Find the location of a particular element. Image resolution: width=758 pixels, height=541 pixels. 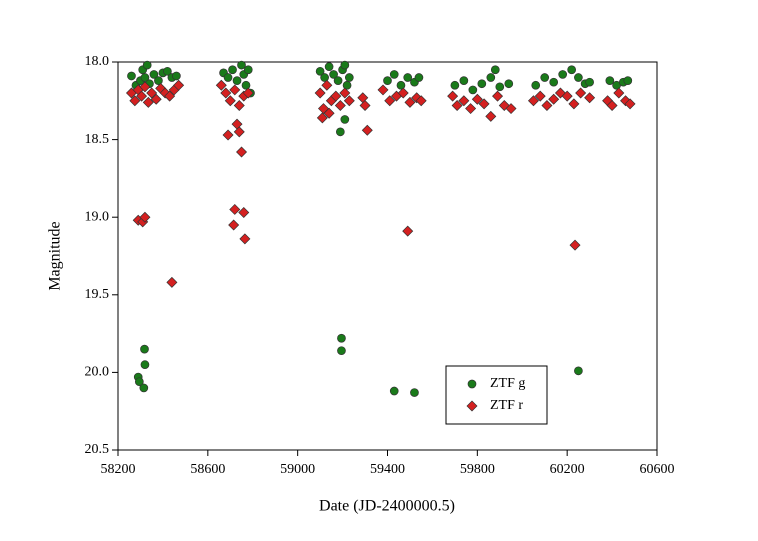

y-tick-label: 18.5 is located at coordinates (97, 139).